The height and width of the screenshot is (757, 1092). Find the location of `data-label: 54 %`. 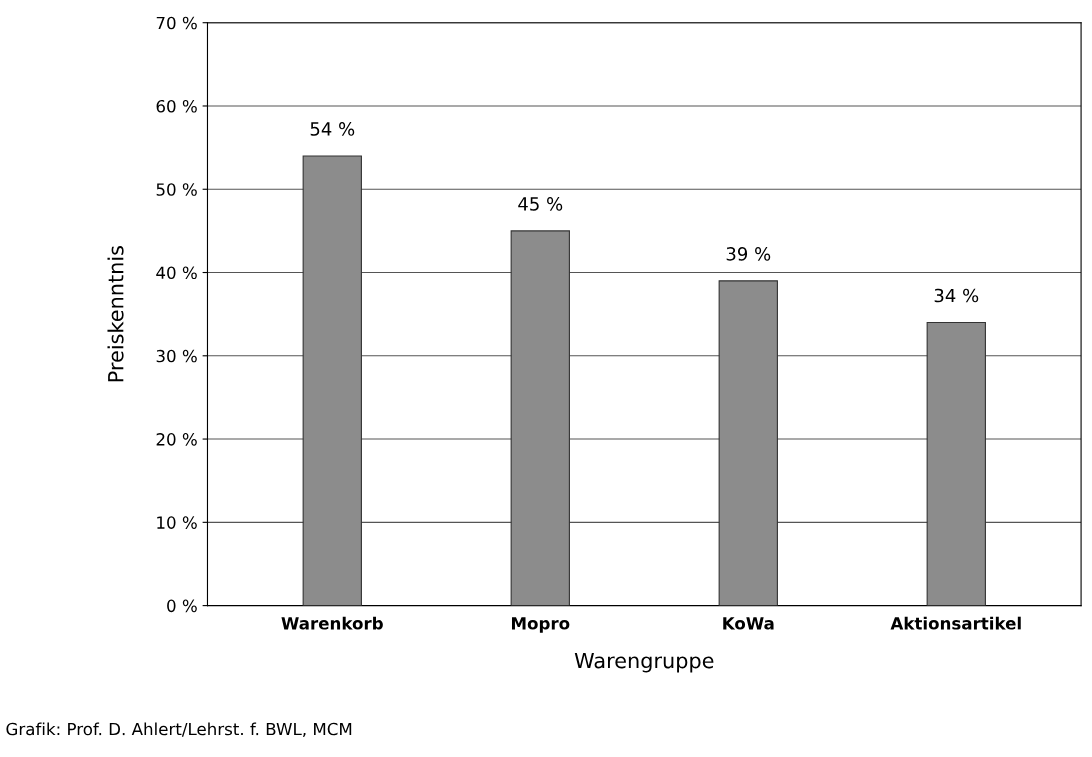

data-label: 54 % is located at coordinates (332, 129).